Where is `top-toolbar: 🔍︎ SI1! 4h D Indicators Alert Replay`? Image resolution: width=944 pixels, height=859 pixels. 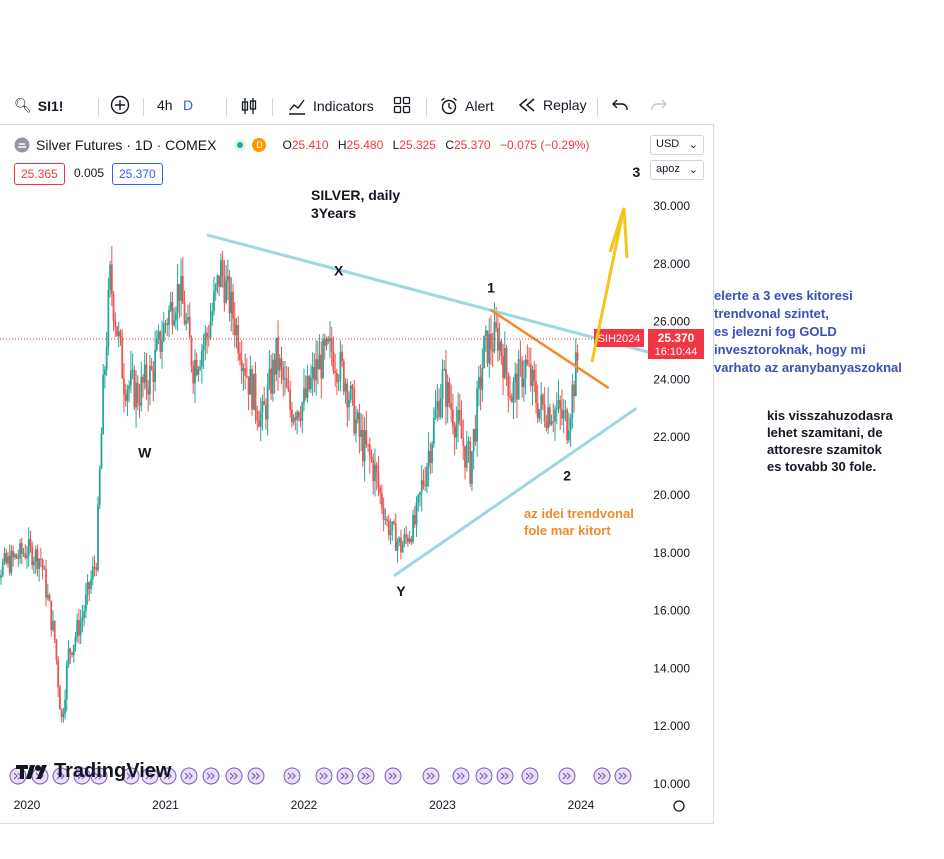 top-toolbar: 🔍︎ SI1! 4h D Indicators Alert Replay is located at coordinates (472, 106).